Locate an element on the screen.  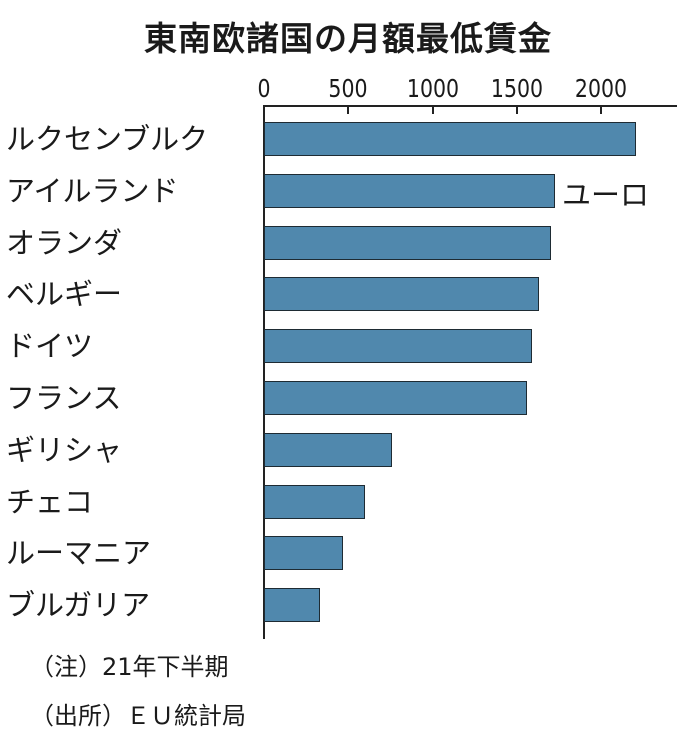
category-label: オランダ is located at coordinates (64, 243).